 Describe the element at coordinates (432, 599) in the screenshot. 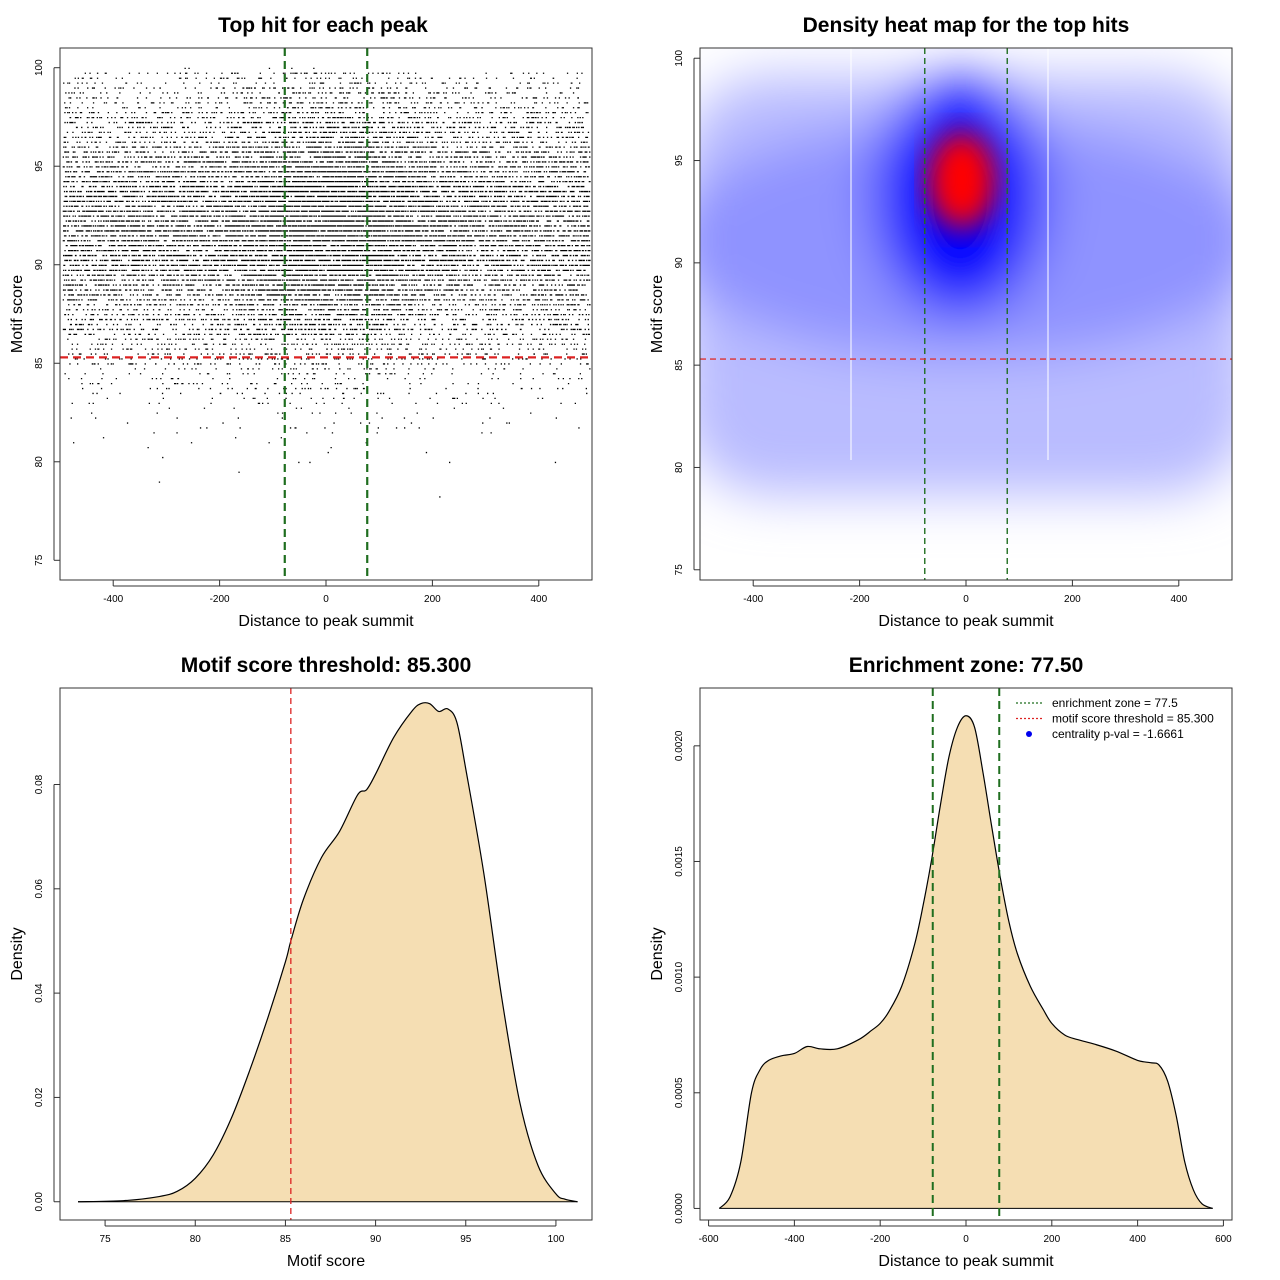

I see `scatter-x-tick-label: 200` at that location.